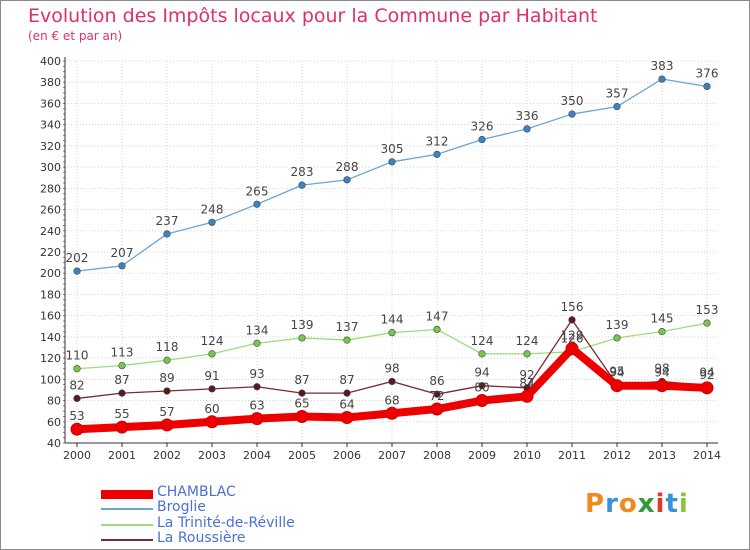  Describe the element at coordinates (391, 400) in the screenshot. I see `data-label-chamblac: 68` at that location.